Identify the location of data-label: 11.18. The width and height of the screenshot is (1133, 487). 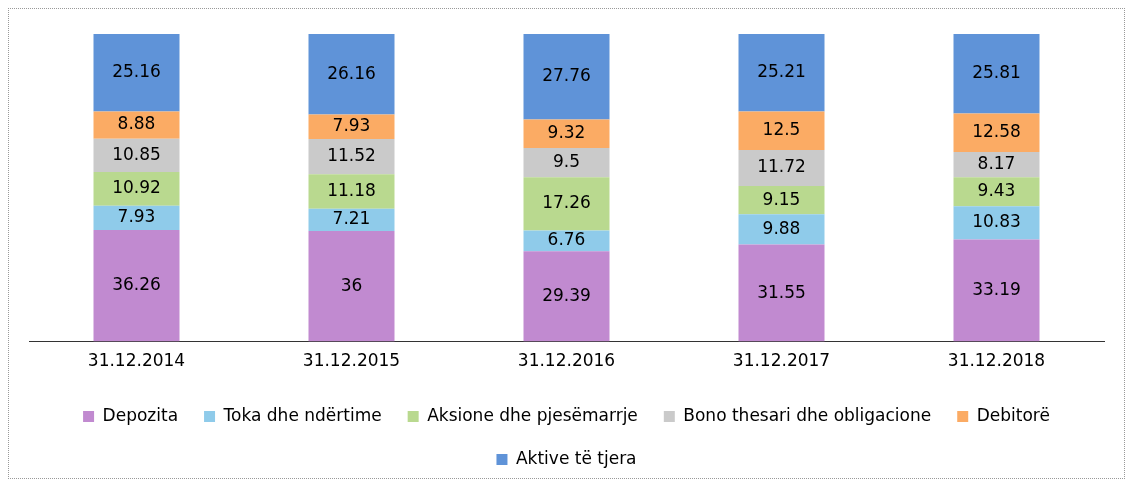
(351, 189).